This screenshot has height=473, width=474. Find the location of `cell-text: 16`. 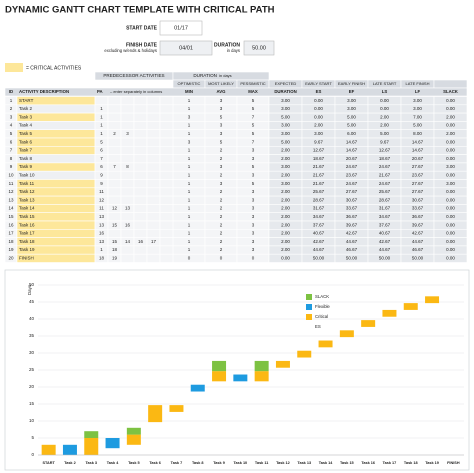

cell-text: 16 is located at coordinates (11, 224).